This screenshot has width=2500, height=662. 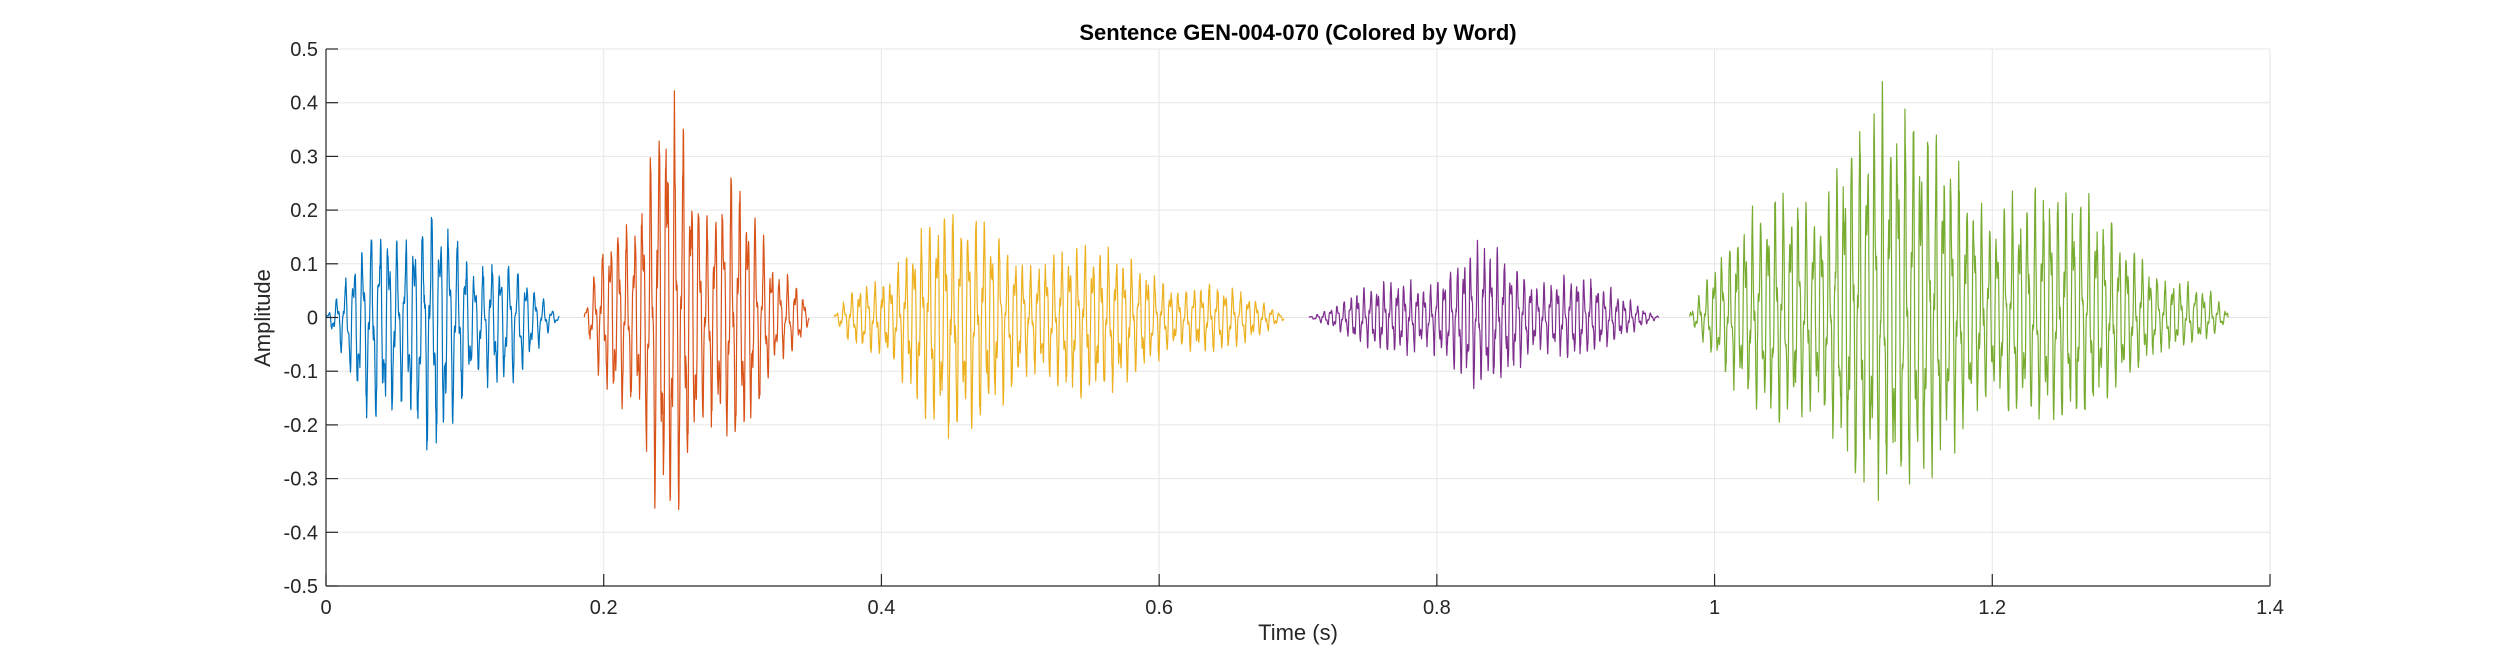 What do you see at coordinates (1159, 608) in the screenshot?
I see `x-tick-label: 0.6` at bounding box center [1159, 608].